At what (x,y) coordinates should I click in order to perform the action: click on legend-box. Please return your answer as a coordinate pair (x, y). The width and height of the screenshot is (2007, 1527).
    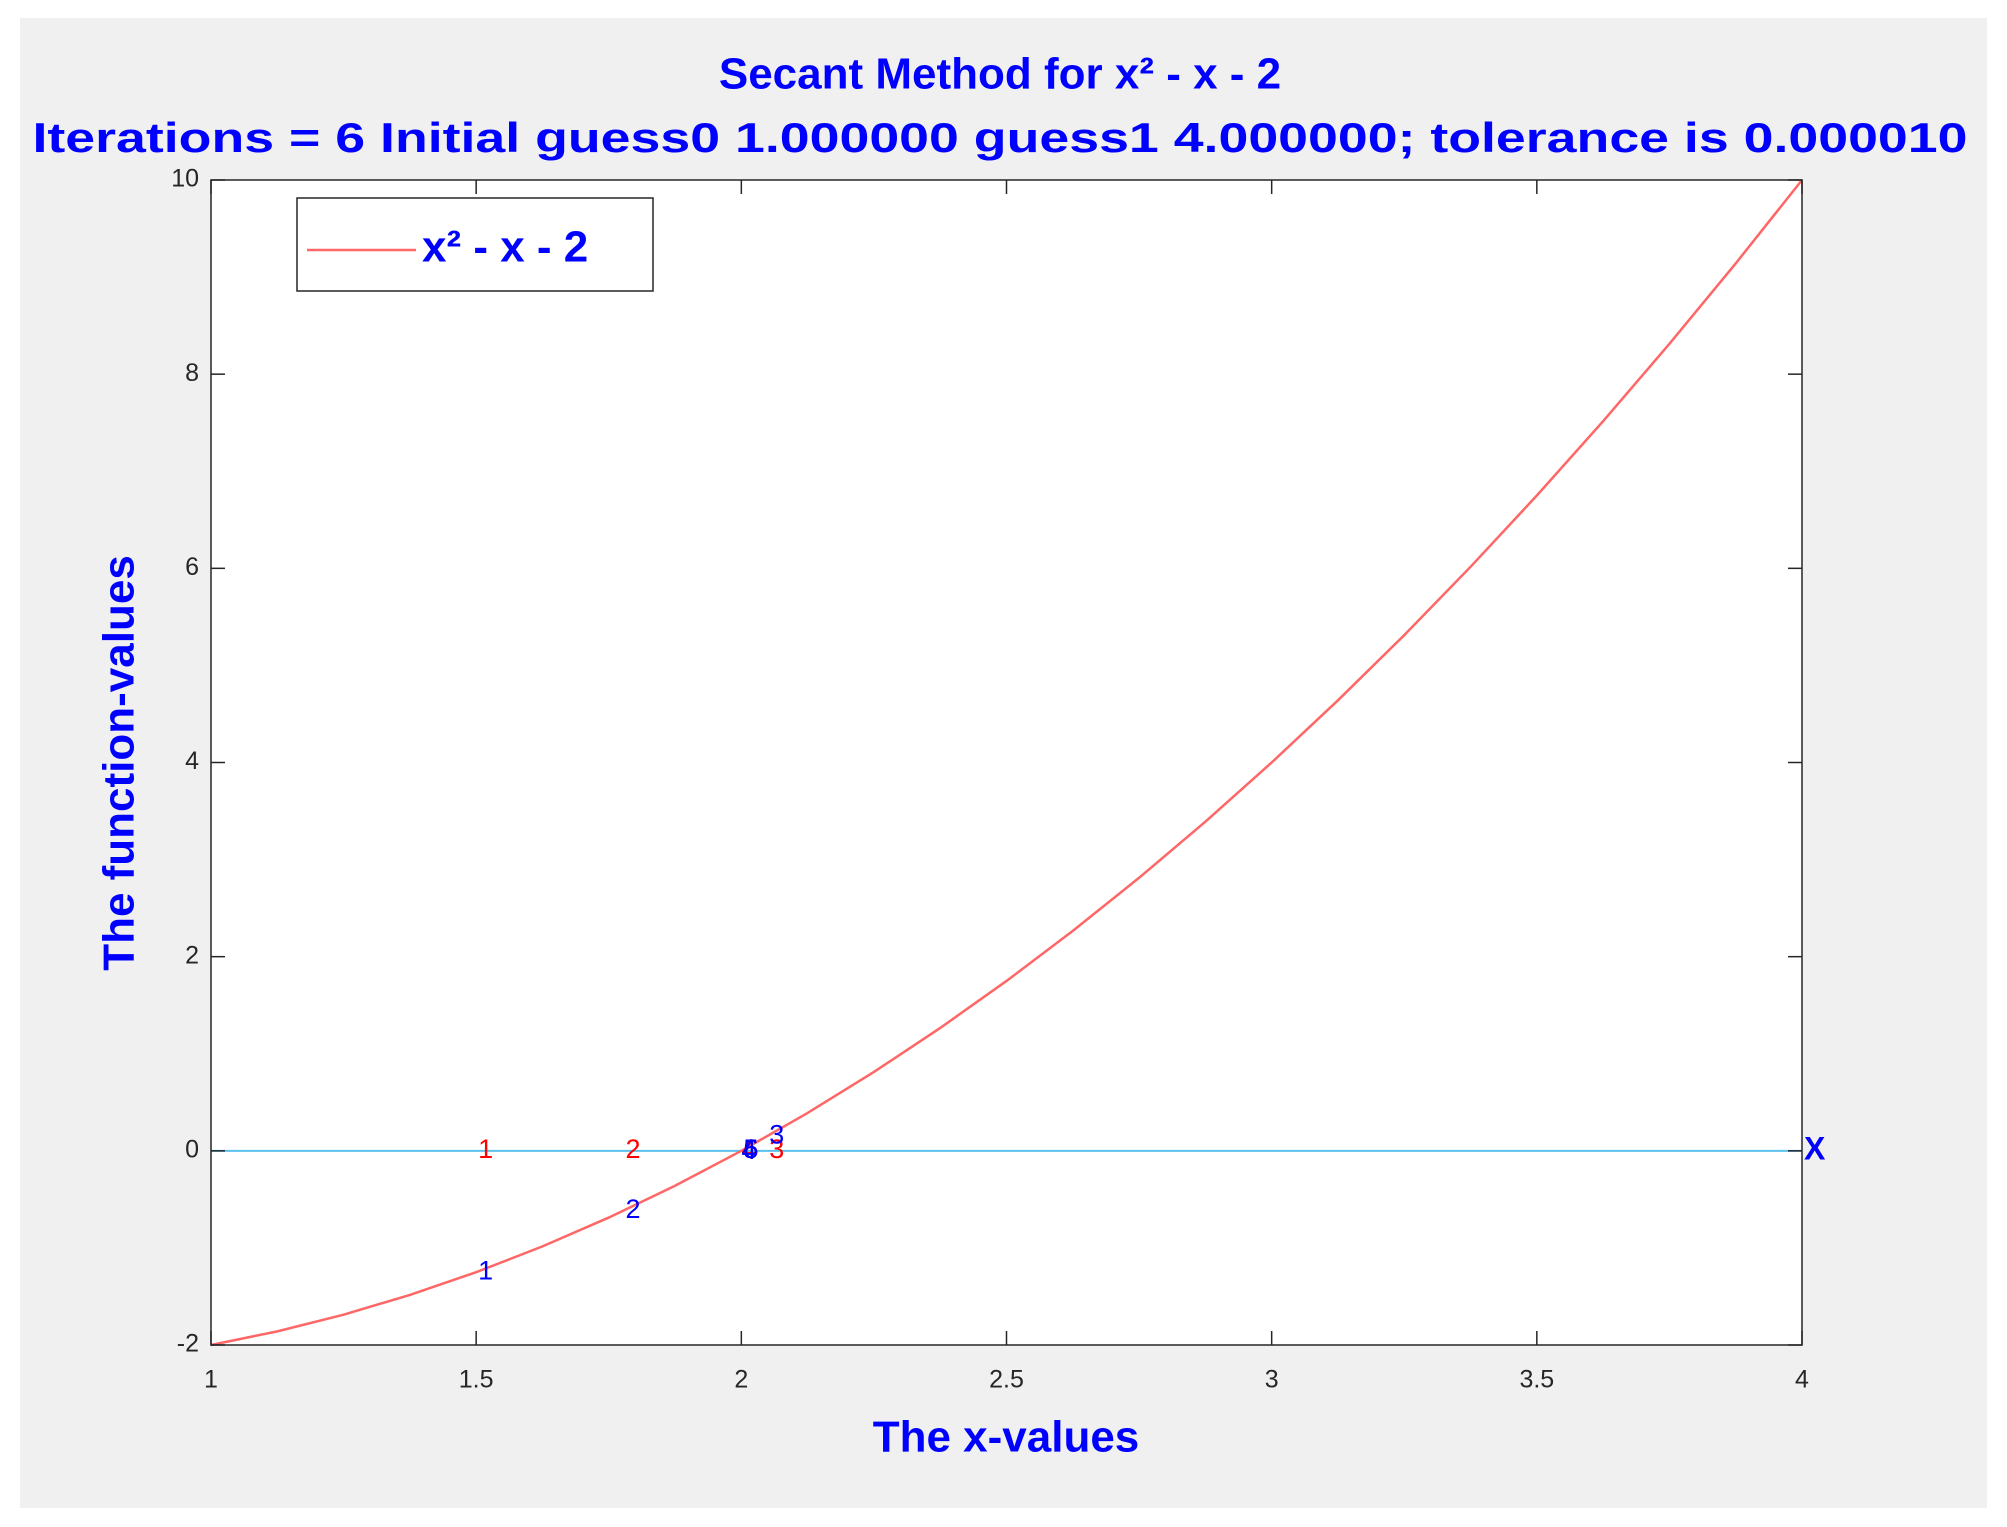
    Looking at the image, I should click on (475, 244).